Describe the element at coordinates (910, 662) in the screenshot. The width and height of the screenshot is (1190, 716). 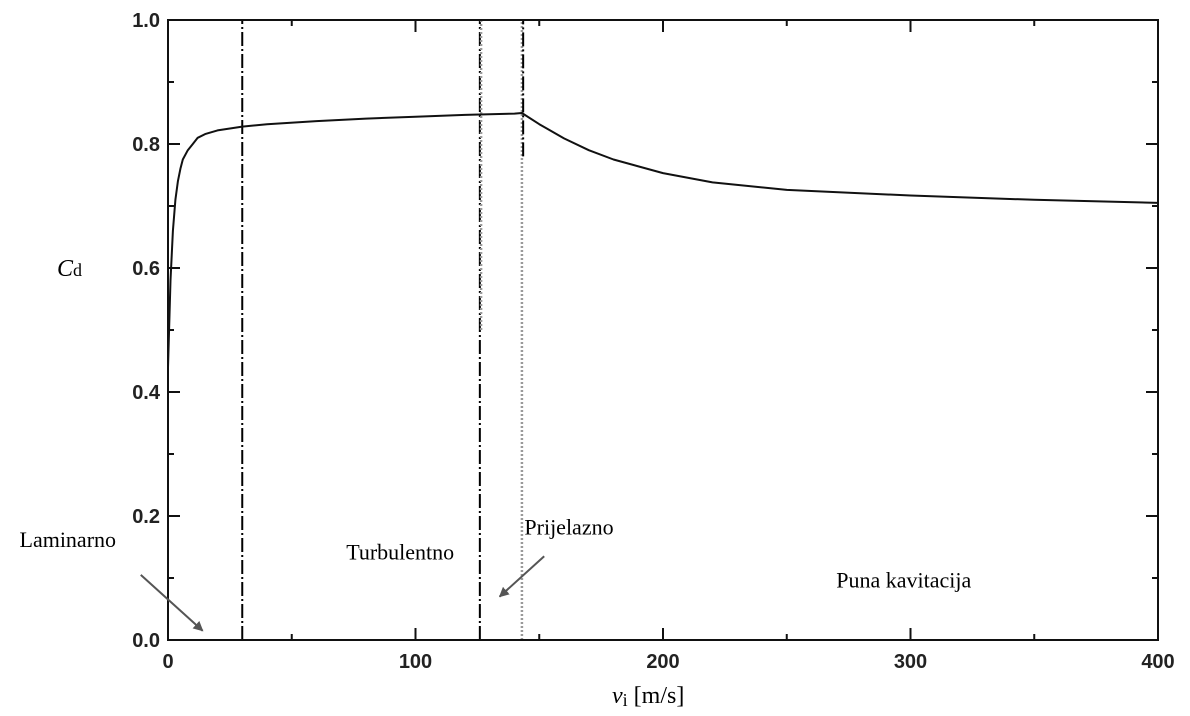
I see `x-tick-label: 300` at that location.